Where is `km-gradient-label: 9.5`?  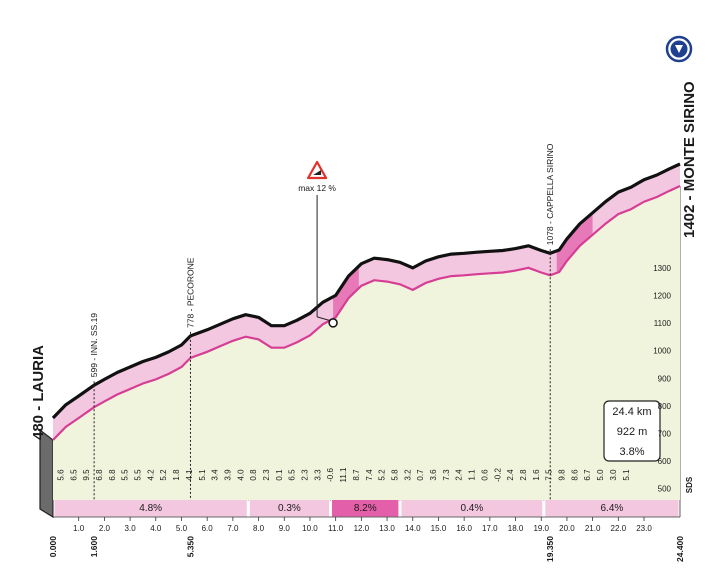 km-gradient-label: 9.5 is located at coordinates (86, 475).